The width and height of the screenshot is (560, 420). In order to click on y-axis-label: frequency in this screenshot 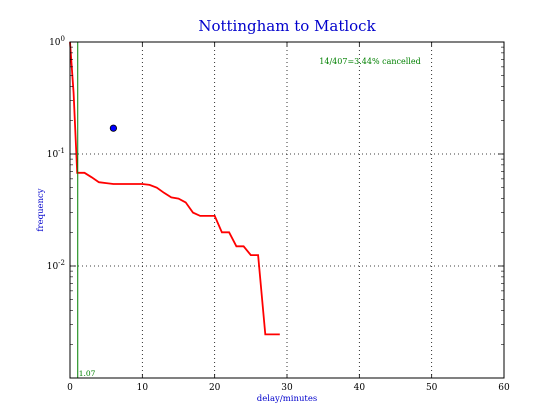, I will do `click(41, 209)`.